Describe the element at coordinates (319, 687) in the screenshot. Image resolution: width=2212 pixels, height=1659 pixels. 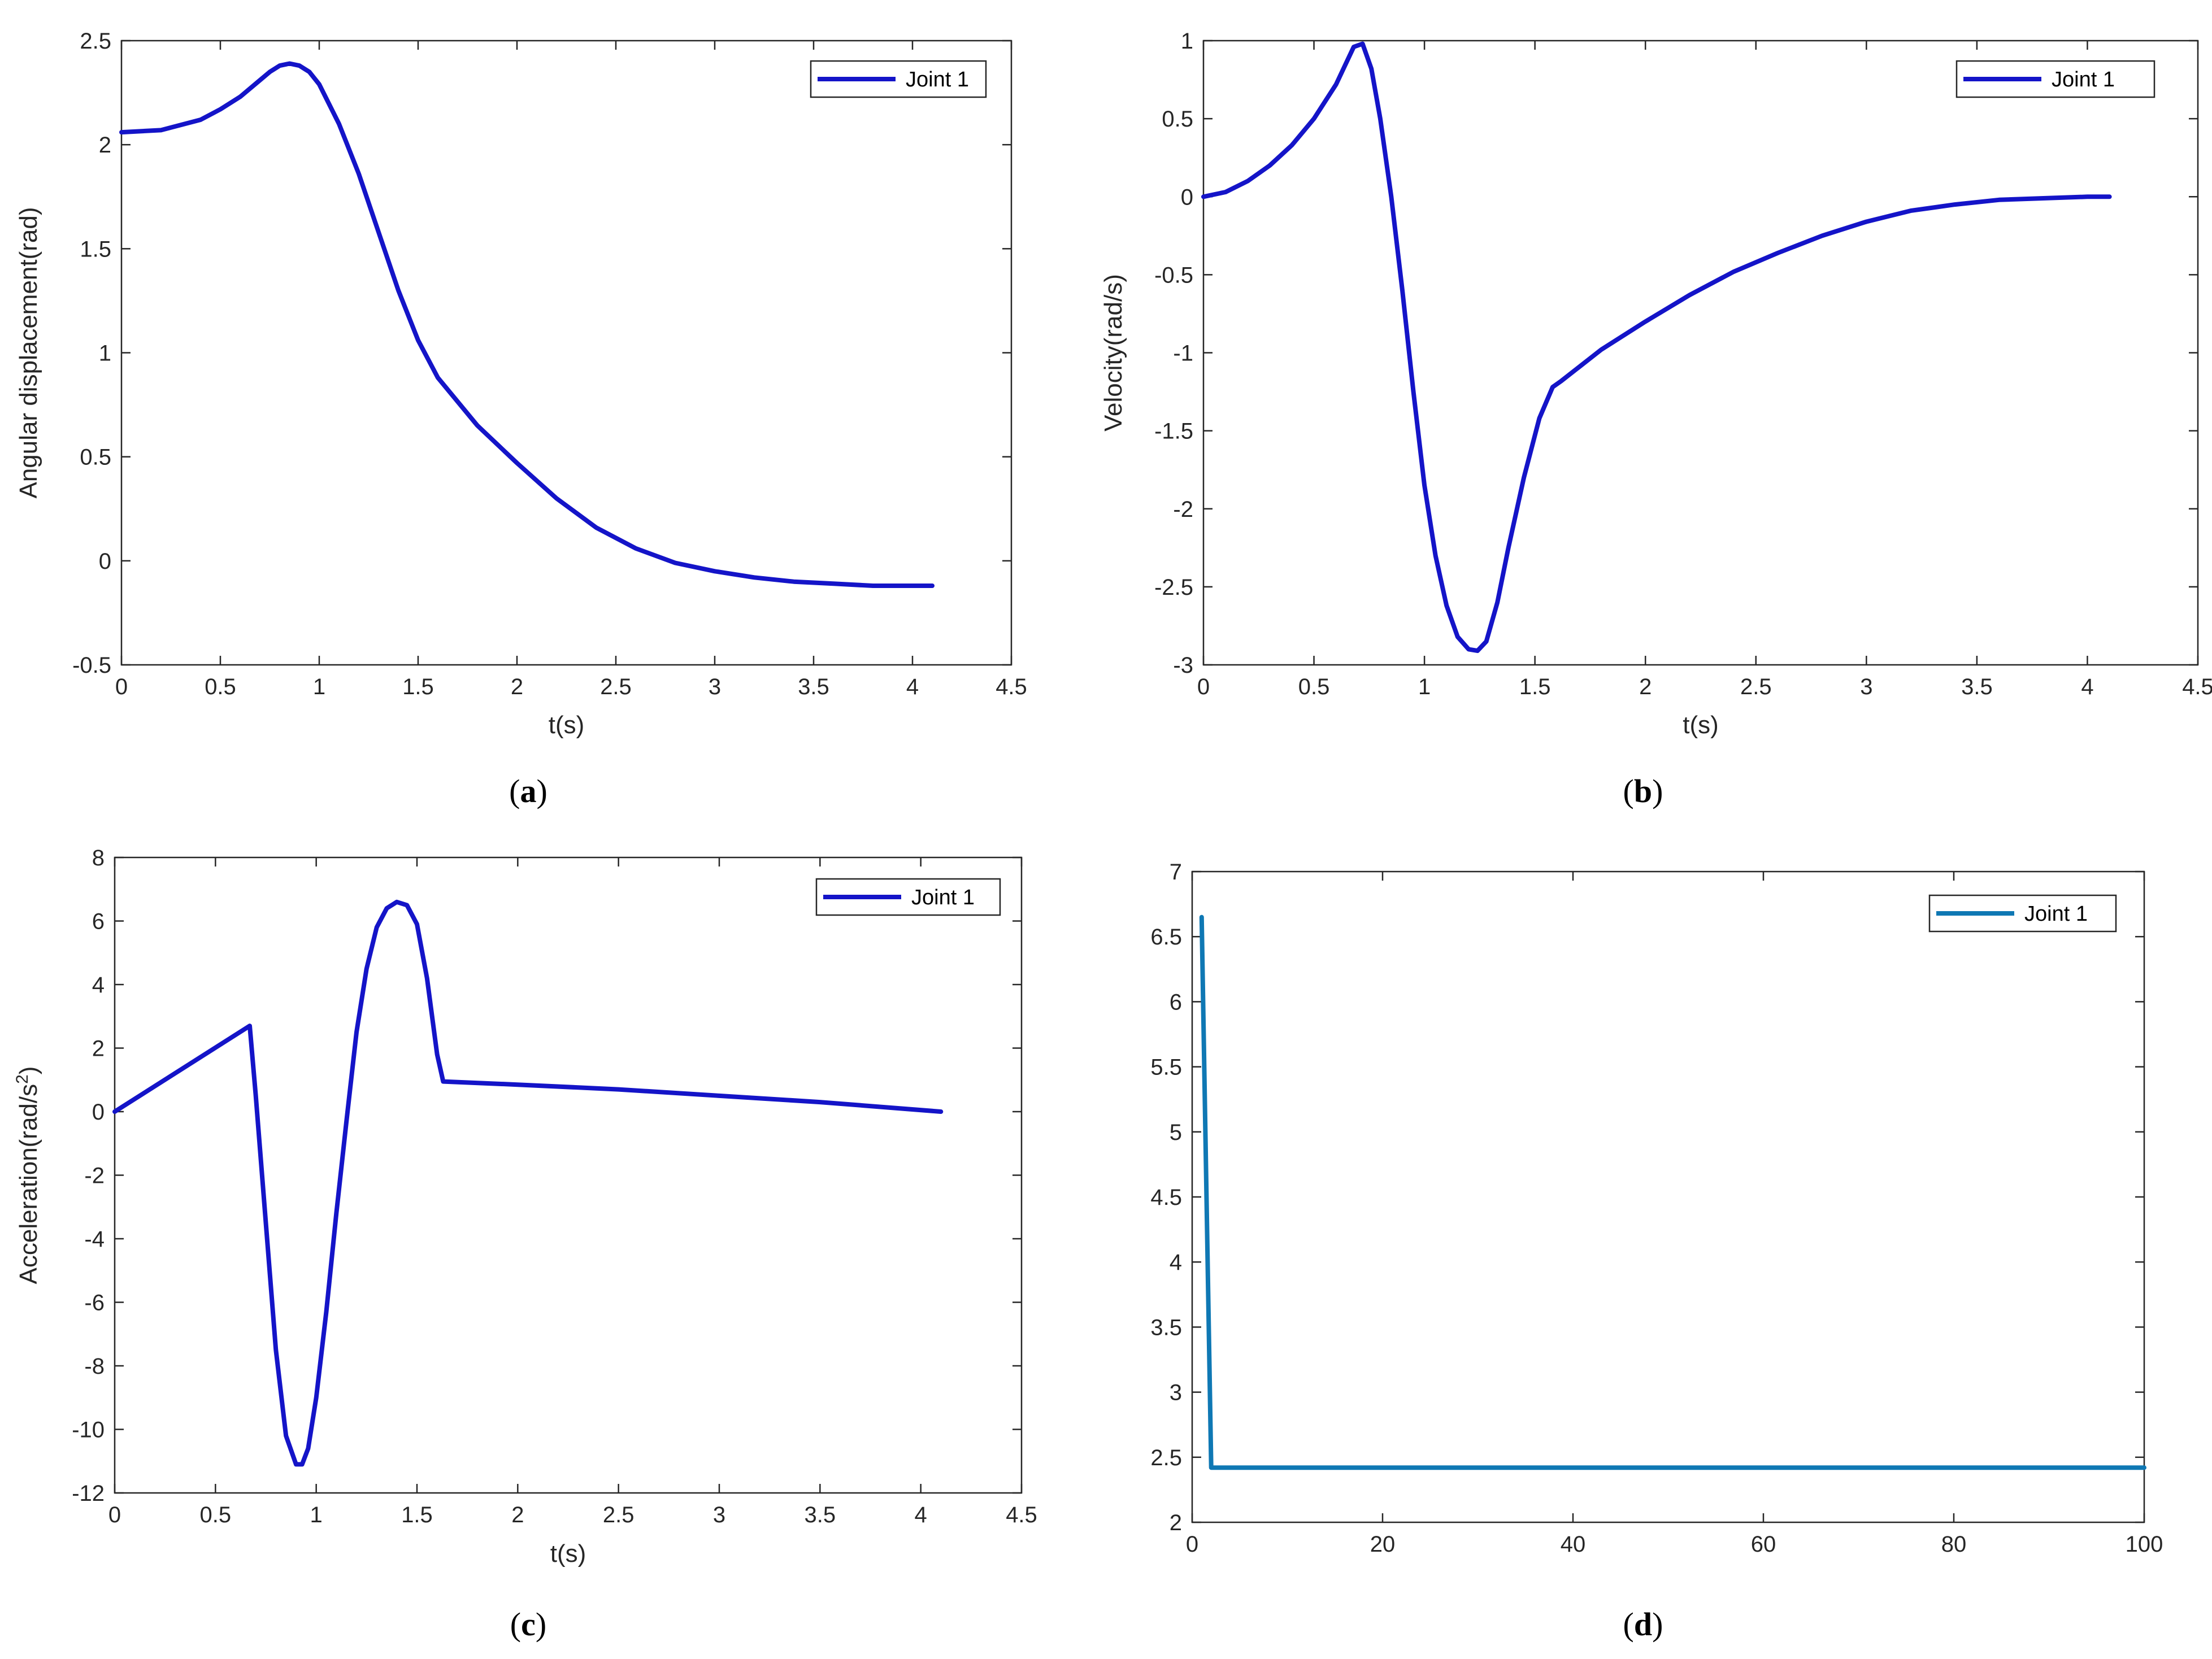
I see `chart-a-x-tick-label: 1` at that location.